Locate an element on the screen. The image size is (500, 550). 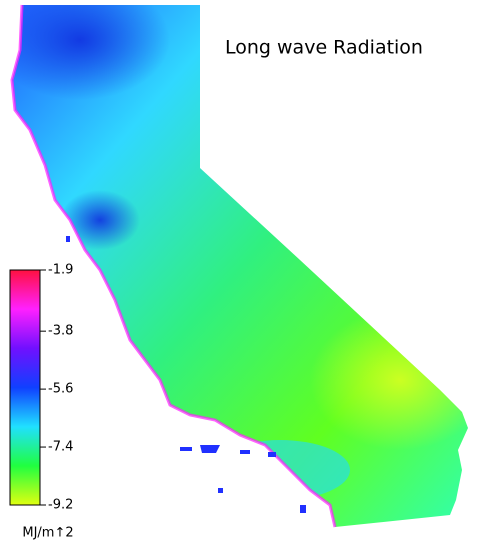
tick-label: -7.4 is located at coordinates (60, 447).